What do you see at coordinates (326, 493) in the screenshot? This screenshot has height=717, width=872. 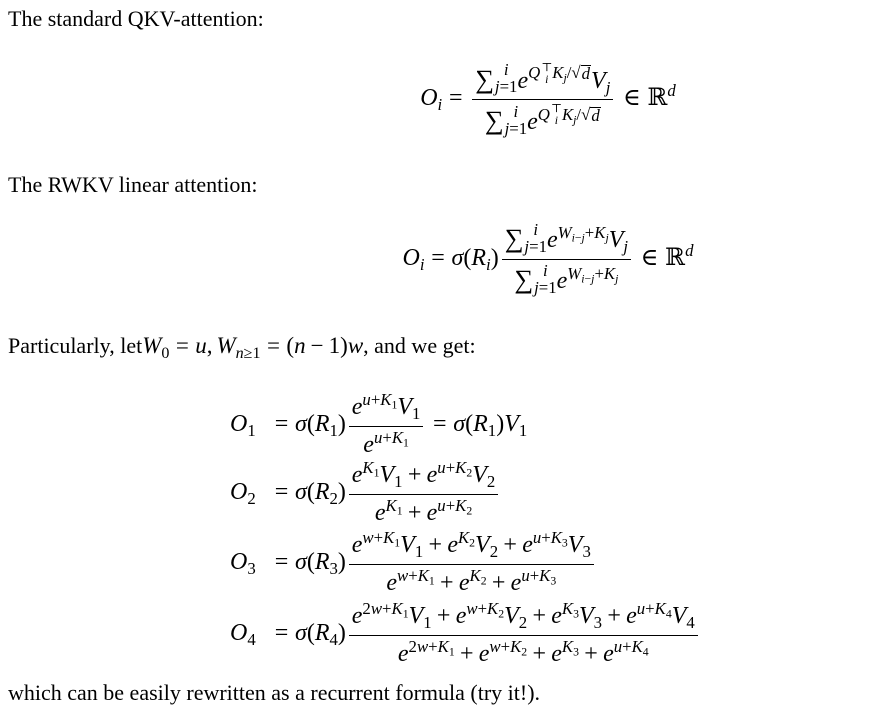 I see `math-symbol: R2` at bounding box center [326, 493].